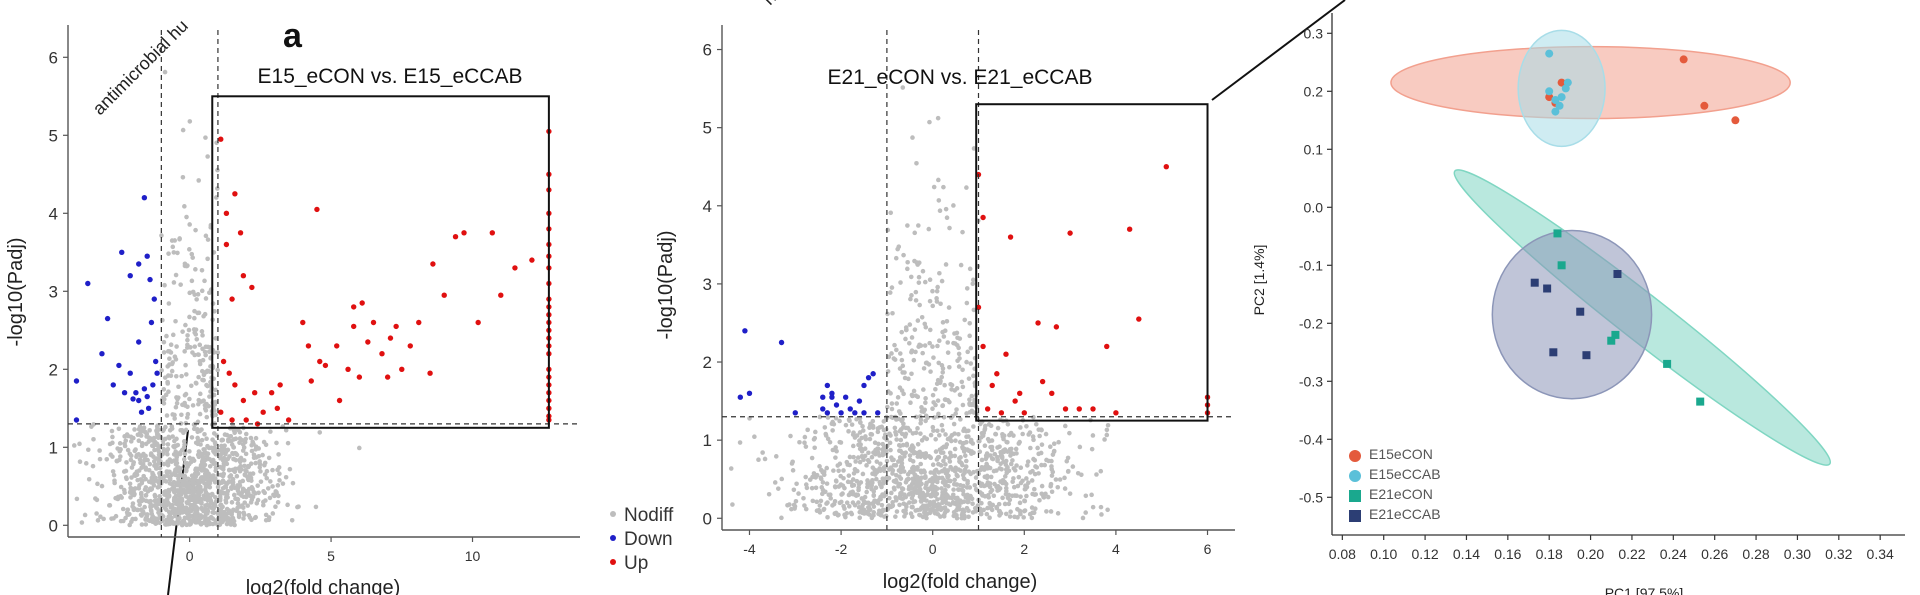 This screenshot has height=595, width=1920. Describe the element at coordinates (987, 409) in the screenshot. I see `volcano-e21-point-up` at that location.